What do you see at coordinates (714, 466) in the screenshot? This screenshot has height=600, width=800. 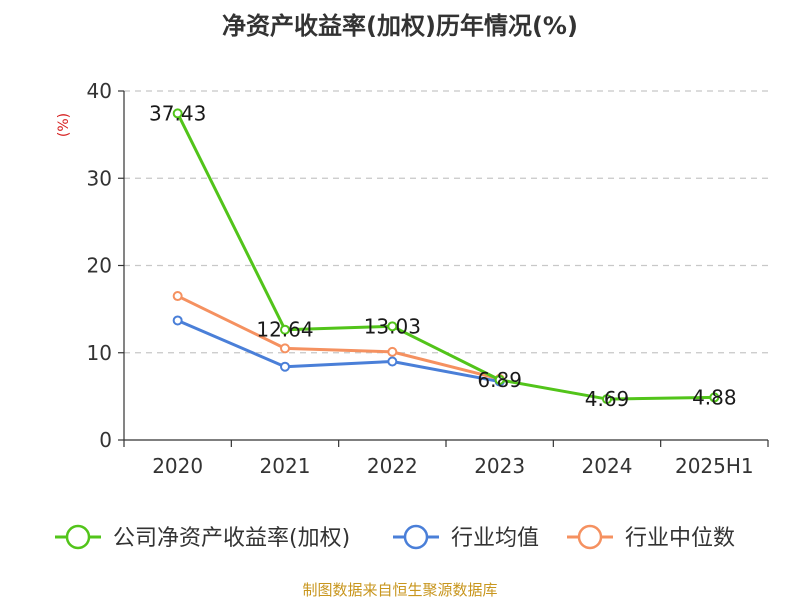 I see `x-tick-label-2025H1: 2025H1` at bounding box center [714, 466].